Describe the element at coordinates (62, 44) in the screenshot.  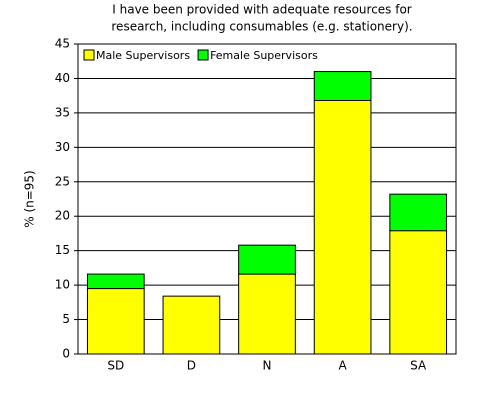
I see `y-tick-label: 45` at that location.